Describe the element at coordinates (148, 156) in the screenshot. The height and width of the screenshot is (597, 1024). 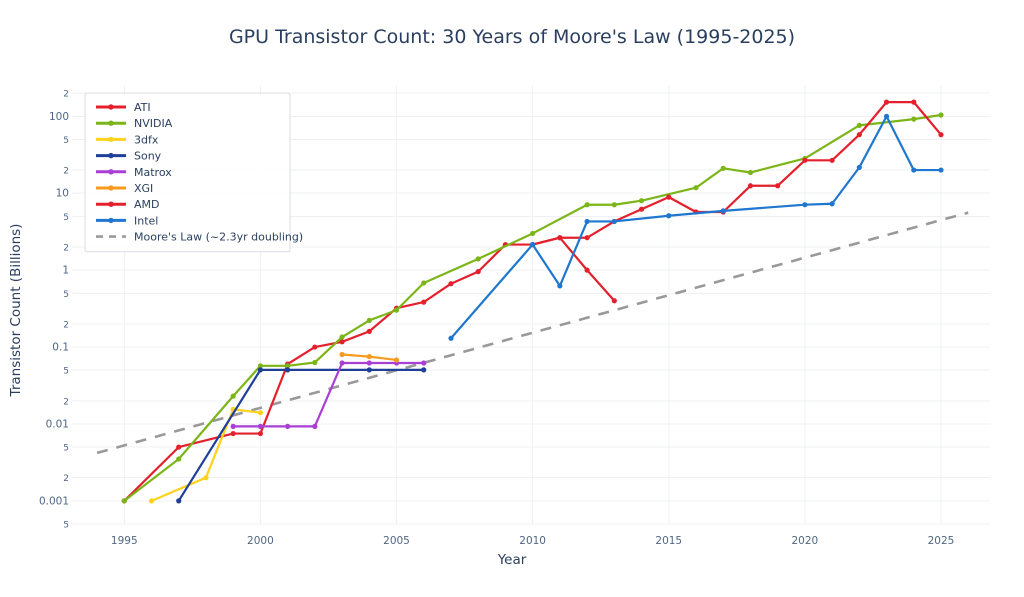
I see `legend-label: Sony` at that location.